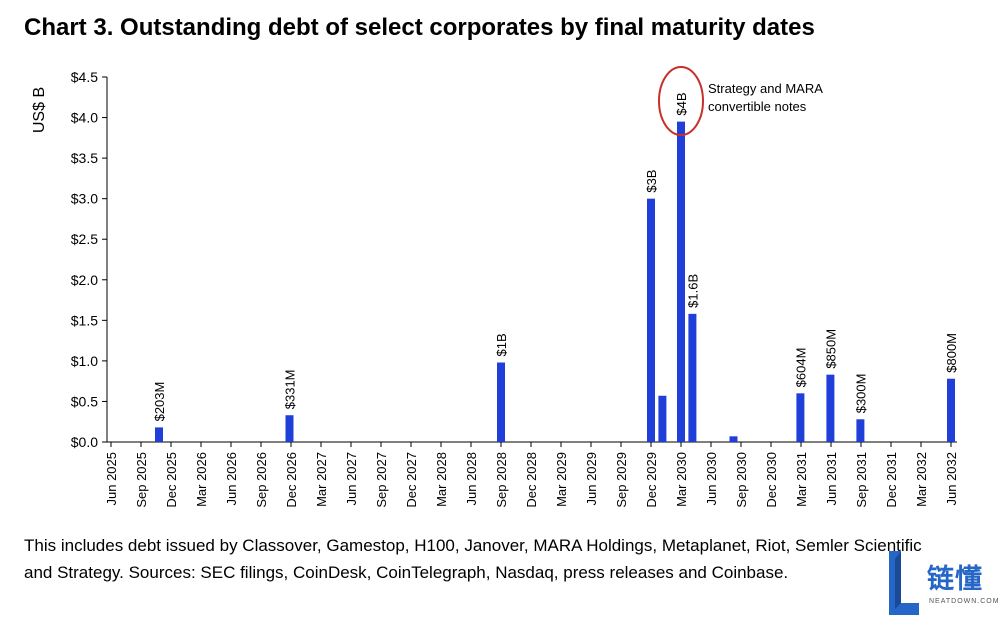 This screenshot has height=620, width=1000. I want to click on bar-data-label: $604M, so click(800, 368).